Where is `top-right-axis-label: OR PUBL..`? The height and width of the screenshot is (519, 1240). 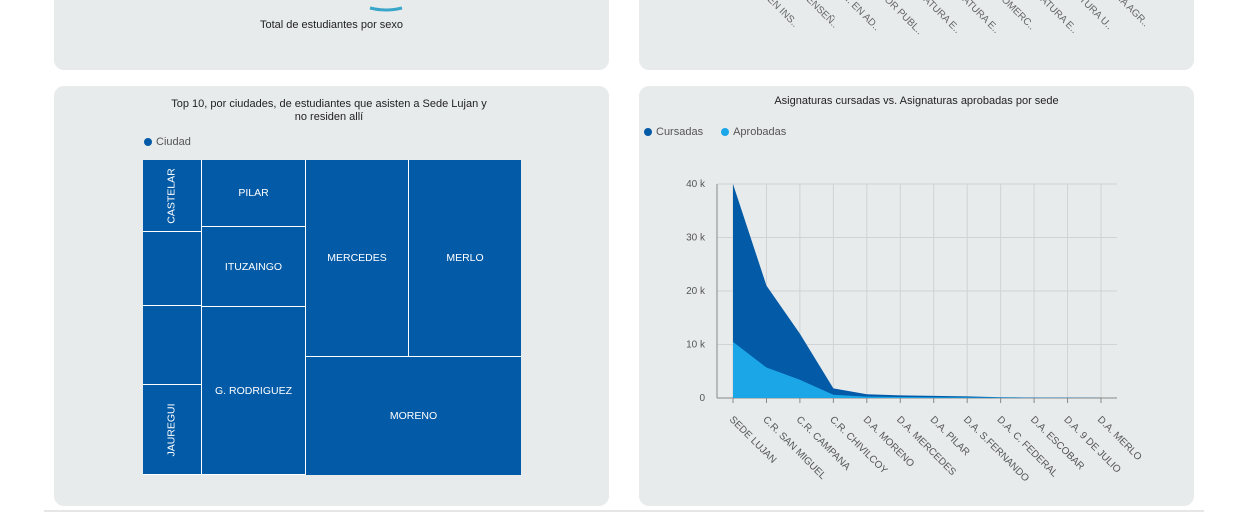 top-right-axis-label: OR PUBL.. is located at coordinates (903, 18).